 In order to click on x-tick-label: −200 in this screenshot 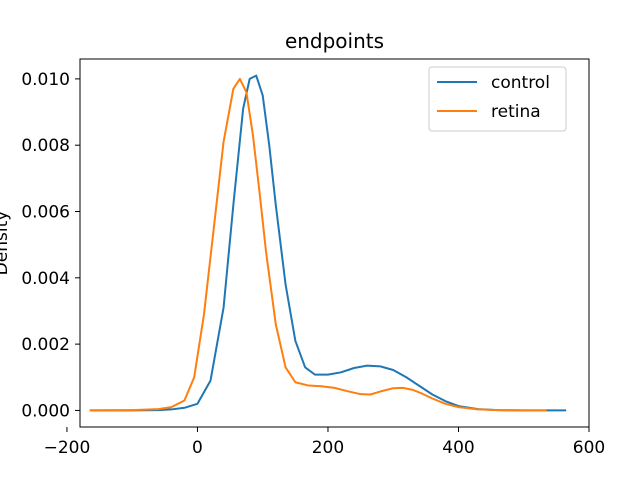, I will do `click(67, 448)`.